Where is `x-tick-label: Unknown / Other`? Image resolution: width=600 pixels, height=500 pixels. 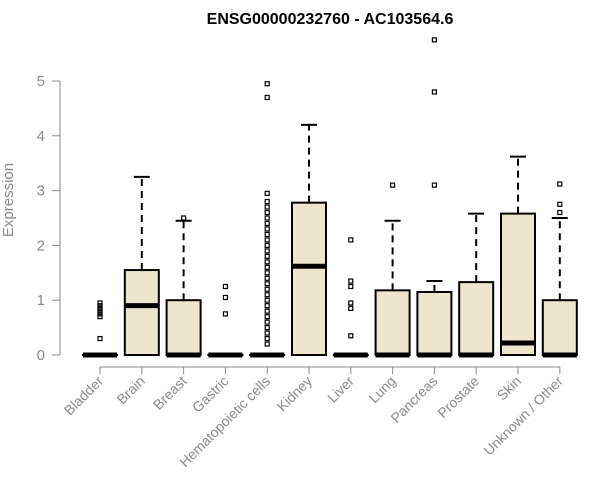
x-tick-label: Unknown / Other is located at coordinates (523, 416).